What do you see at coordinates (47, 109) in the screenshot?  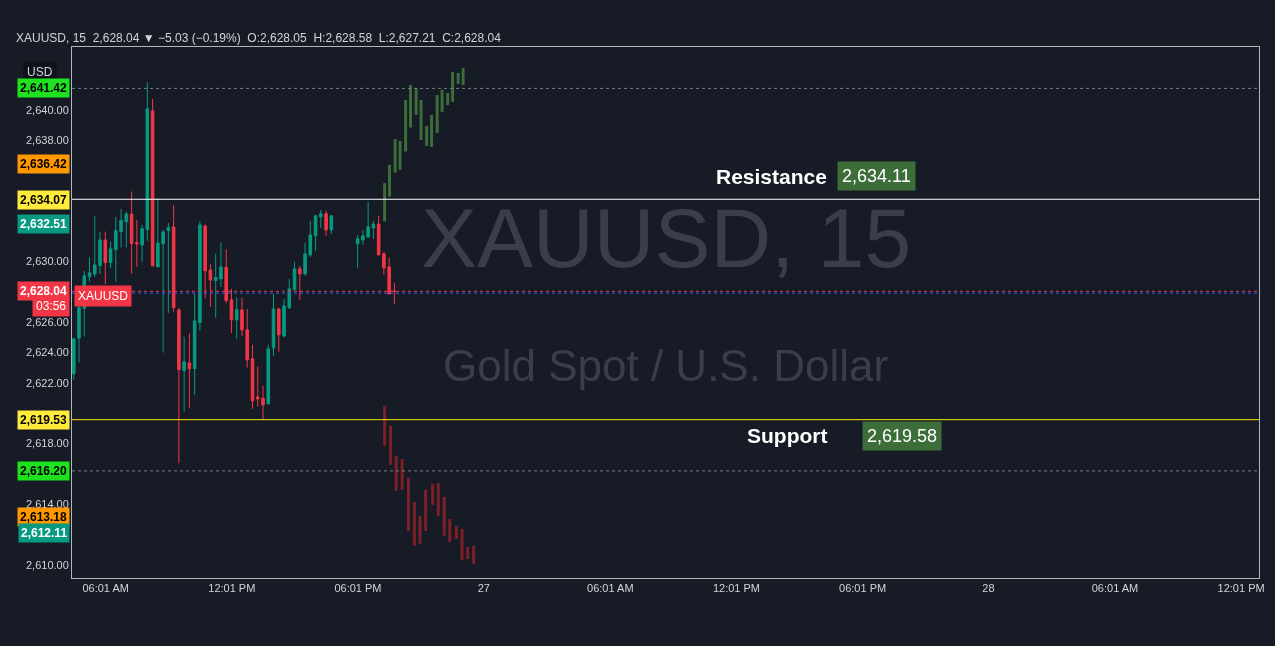 I see `y-tick-label: 2,640.00` at bounding box center [47, 109].